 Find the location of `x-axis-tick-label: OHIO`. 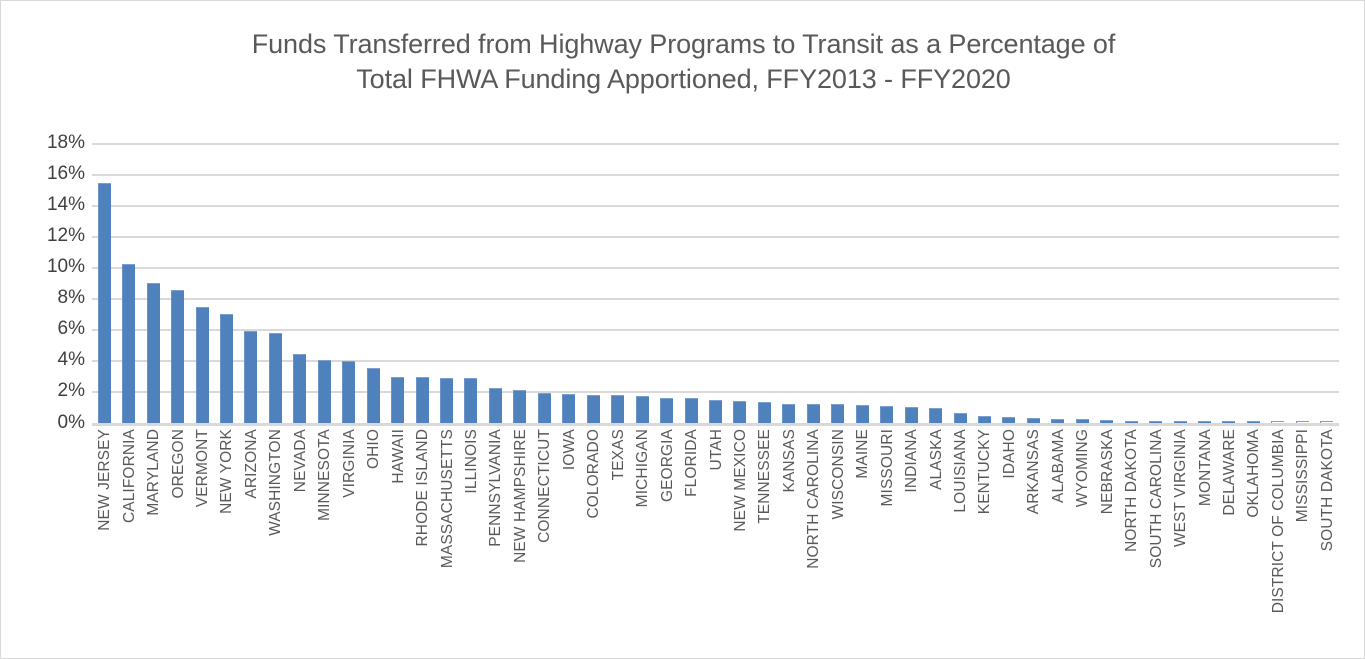

x-axis-tick-label: OHIO is located at coordinates (374, 449).